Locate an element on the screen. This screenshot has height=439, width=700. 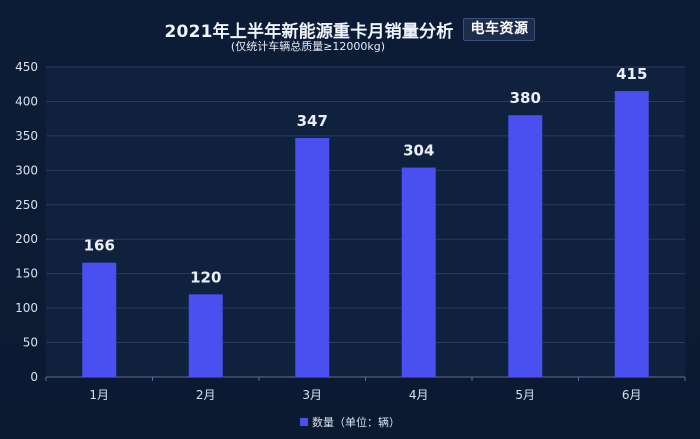
data-label: 415 is located at coordinates (631, 74).